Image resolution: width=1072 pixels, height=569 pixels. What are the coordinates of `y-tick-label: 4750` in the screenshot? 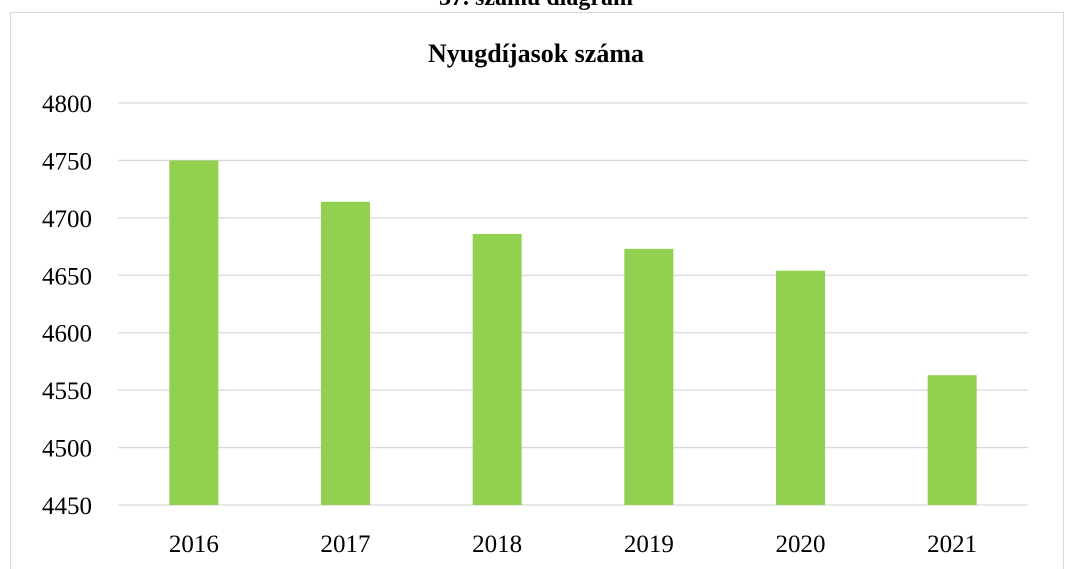 It's located at (67, 161).